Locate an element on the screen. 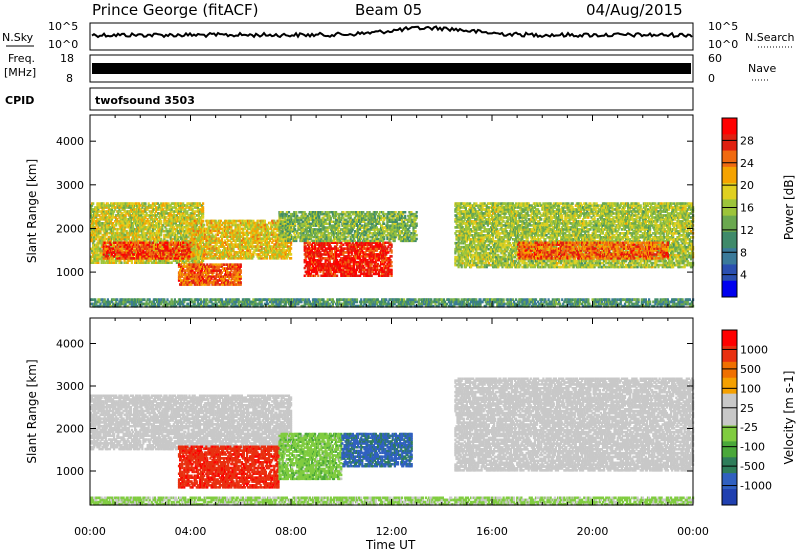  nsearch-bot-tick: 10^0 is located at coordinates (723, 44).